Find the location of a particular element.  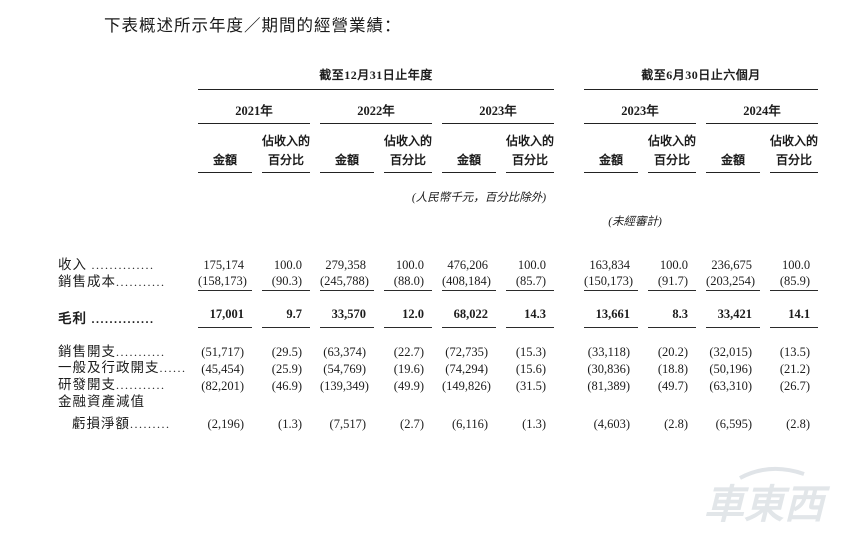

amount-cell: 279,358 is located at coordinates (345, 265).